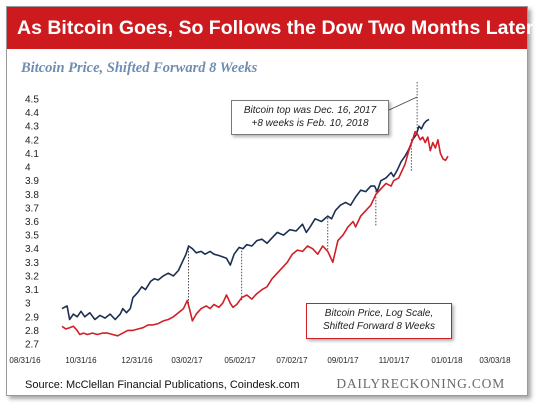 The width and height of the screenshot is (540, 405). Describe the element at coordinates (32, 276) in the screenshot. I see `y-tick-label: 3.2` at that location.